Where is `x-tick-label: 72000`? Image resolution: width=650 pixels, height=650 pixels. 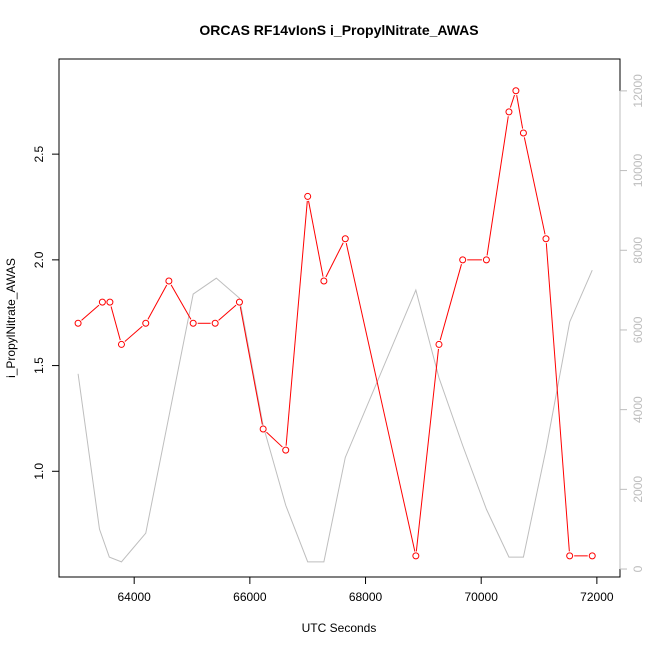 x-tick-label: 72000 is located at coordinates (597, 597).